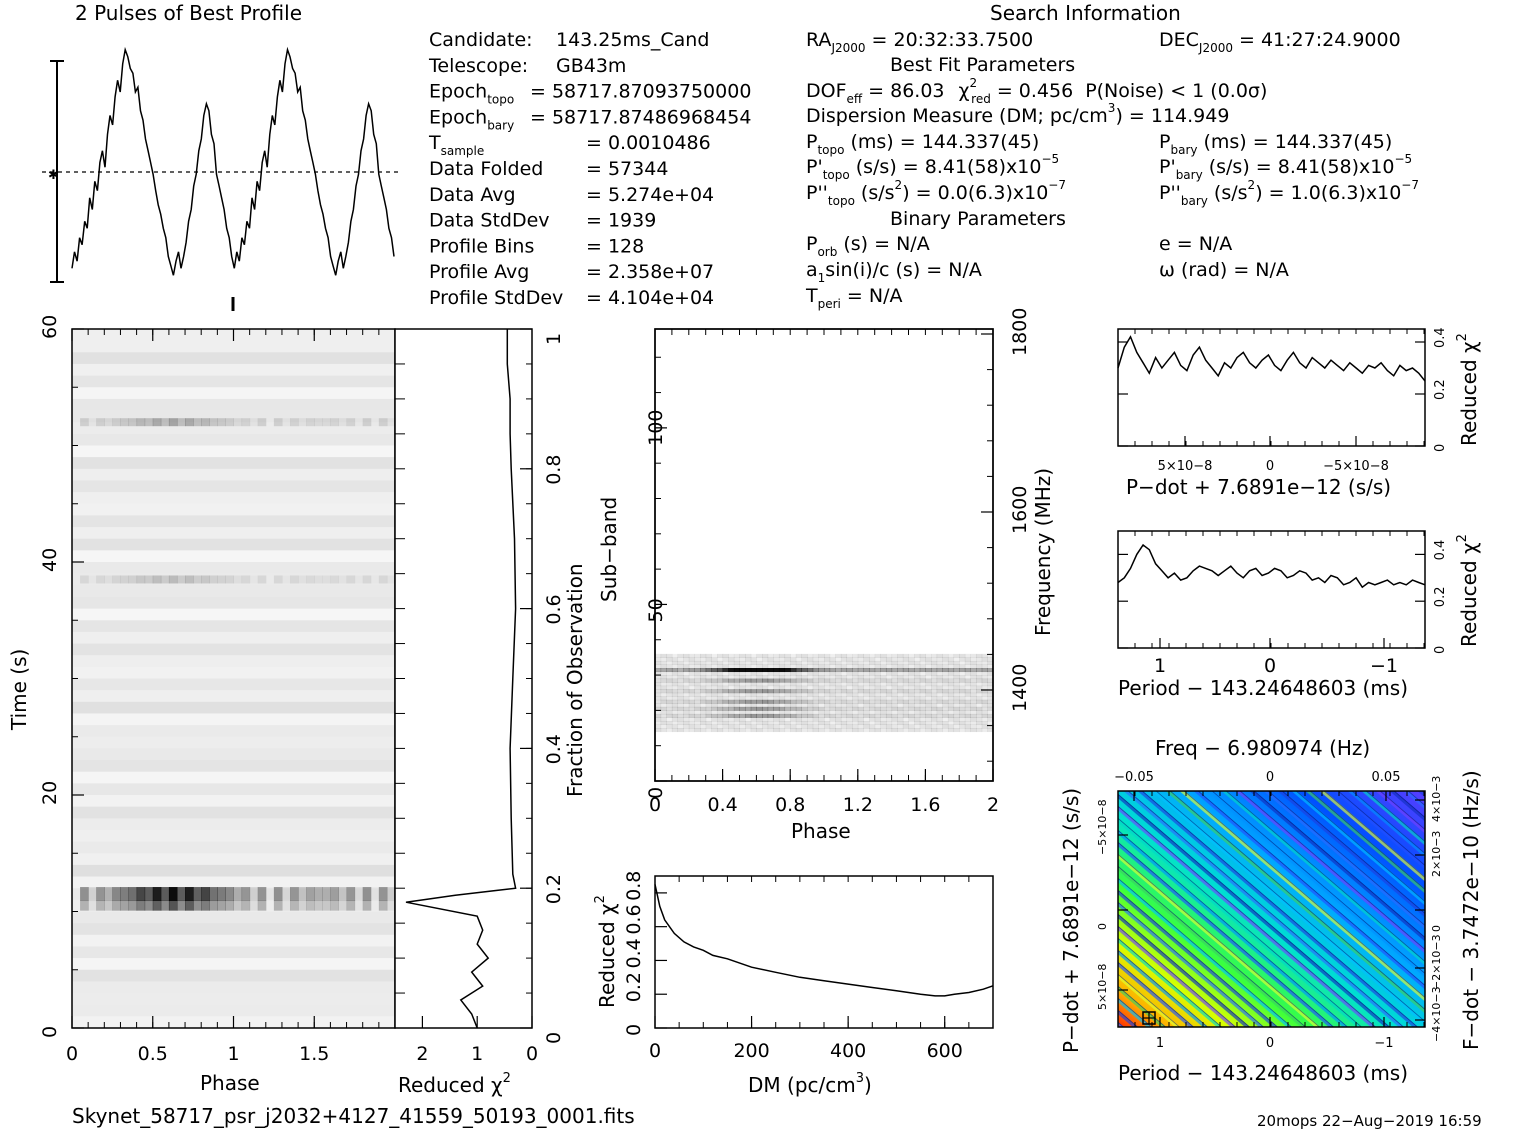 The height and width of the screenshot is (1137, 1517). I want to click on freq-tick: 0.05, so click(1386, 777).